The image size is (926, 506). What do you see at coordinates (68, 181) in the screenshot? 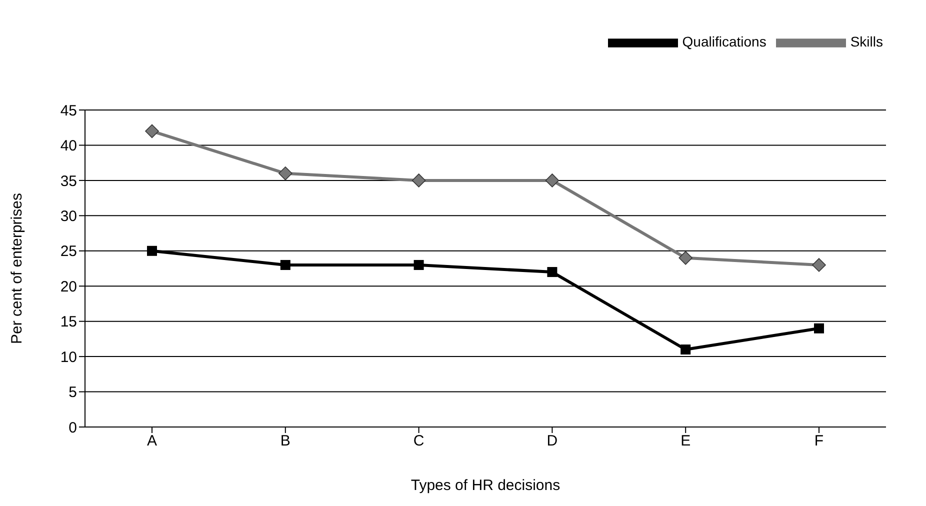
I see `y-tick-label: 35` at bounding box center [68, 181].